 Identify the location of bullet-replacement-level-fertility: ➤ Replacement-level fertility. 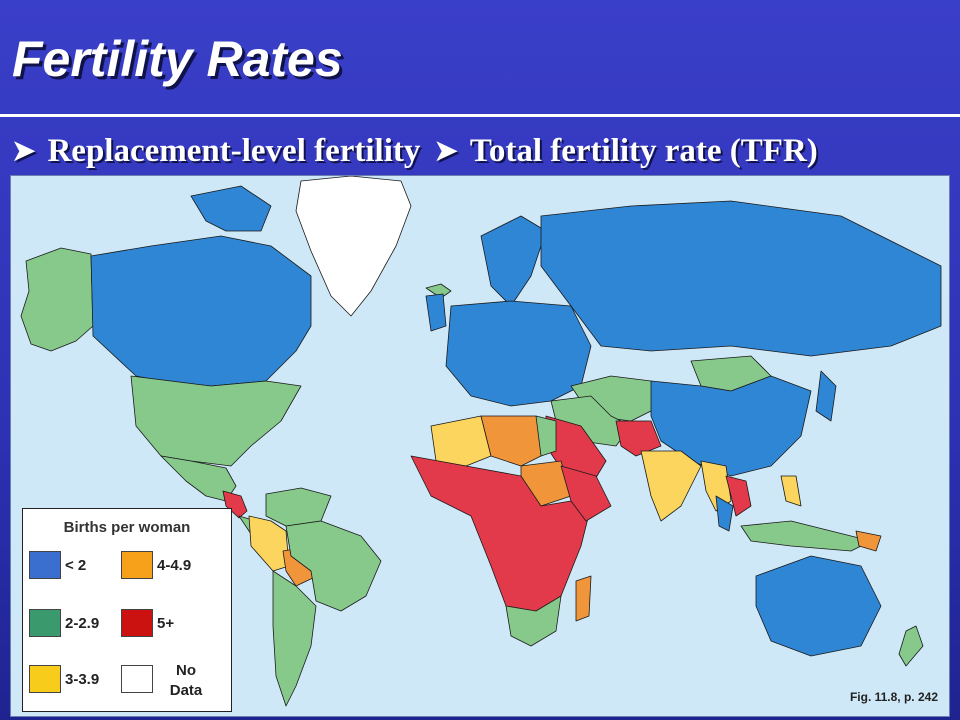
(216, 151).